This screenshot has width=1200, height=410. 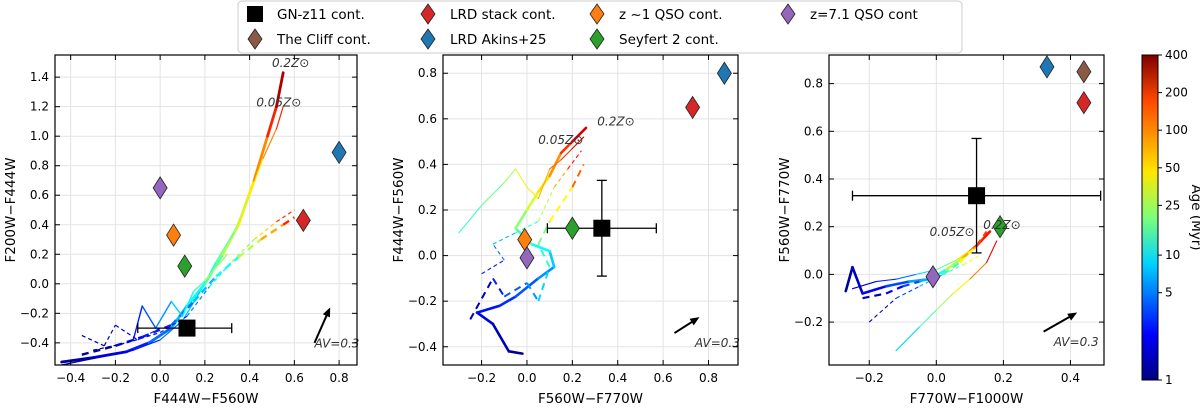 What do you see at coordinates (1194, 217) in the screenshot?
I see `colorbar-label: Age (Myr)` at bounding box center [1194, 217].